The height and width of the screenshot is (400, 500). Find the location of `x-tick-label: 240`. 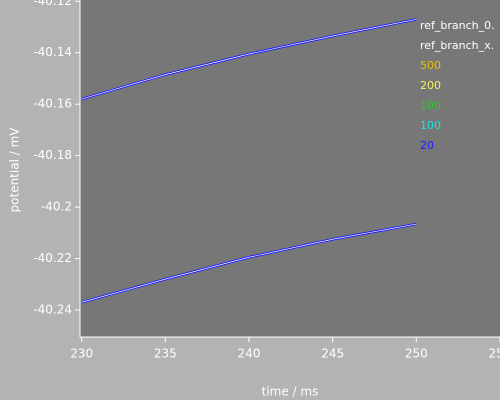

x-tick-label: 240 is located at coordinates (249, 354).